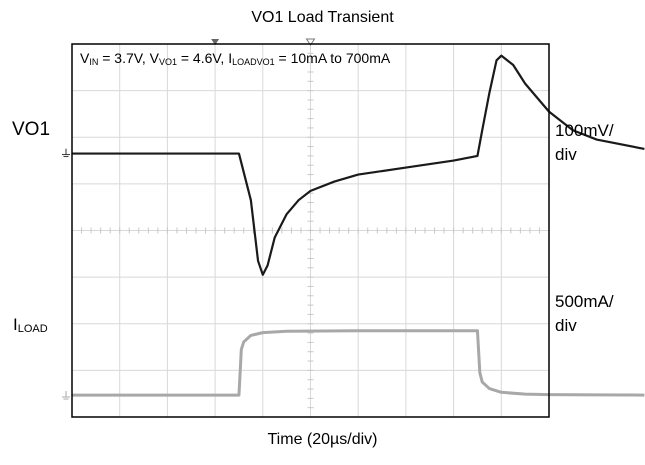 This screenshot has height=465, width=645. What do you see at coordinates (566, 325) in the screenshot?
I see `scale-iload-line2: div` at bounding box center [566, 325].